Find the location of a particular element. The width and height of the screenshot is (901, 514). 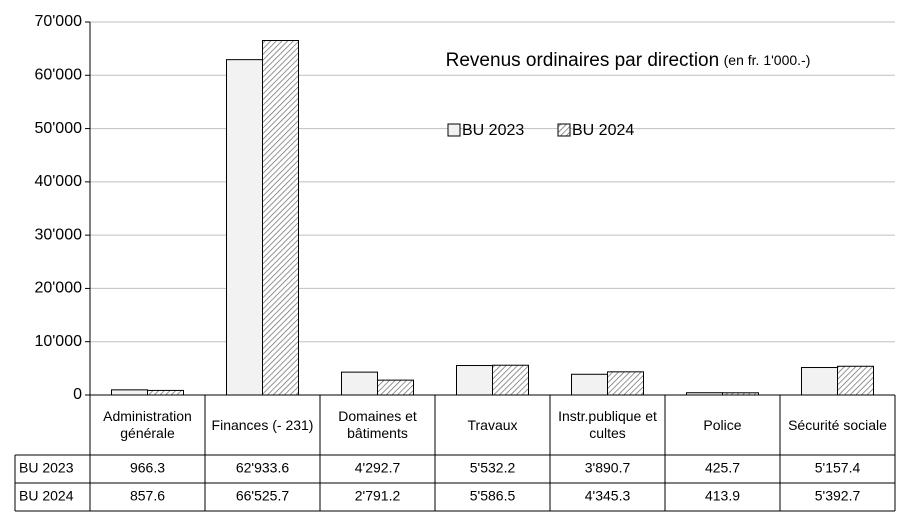

y-tick-label: 20'000 is located at coordinates (58, 288).